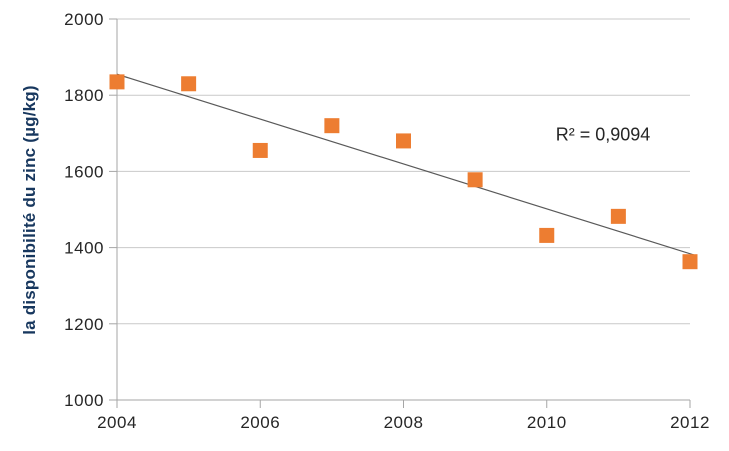  I want to click on y-tick-label-2000: 2000, so click(84, 19).